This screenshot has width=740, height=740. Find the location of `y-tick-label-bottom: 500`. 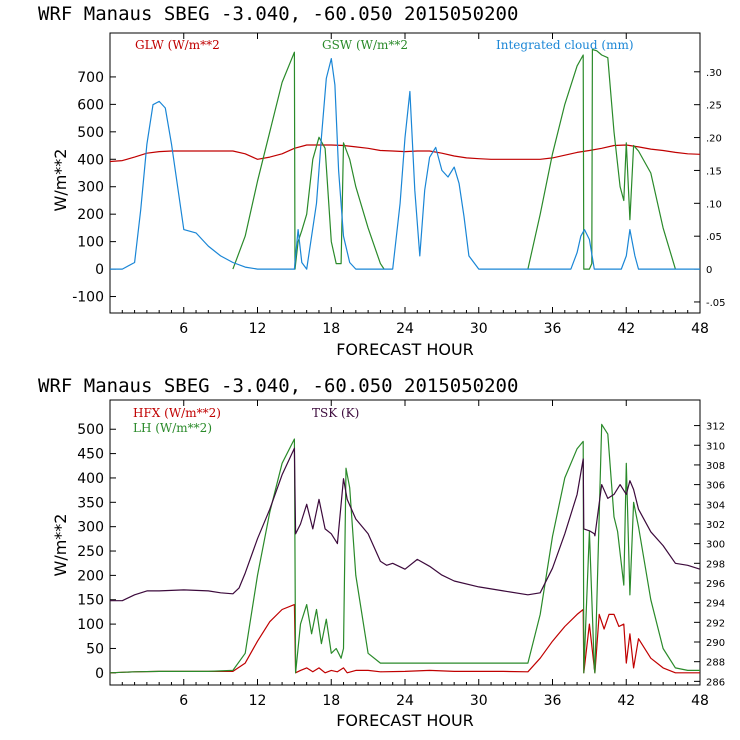

y-tick-label-bottom: 500 is located at coordinates (90, 430).